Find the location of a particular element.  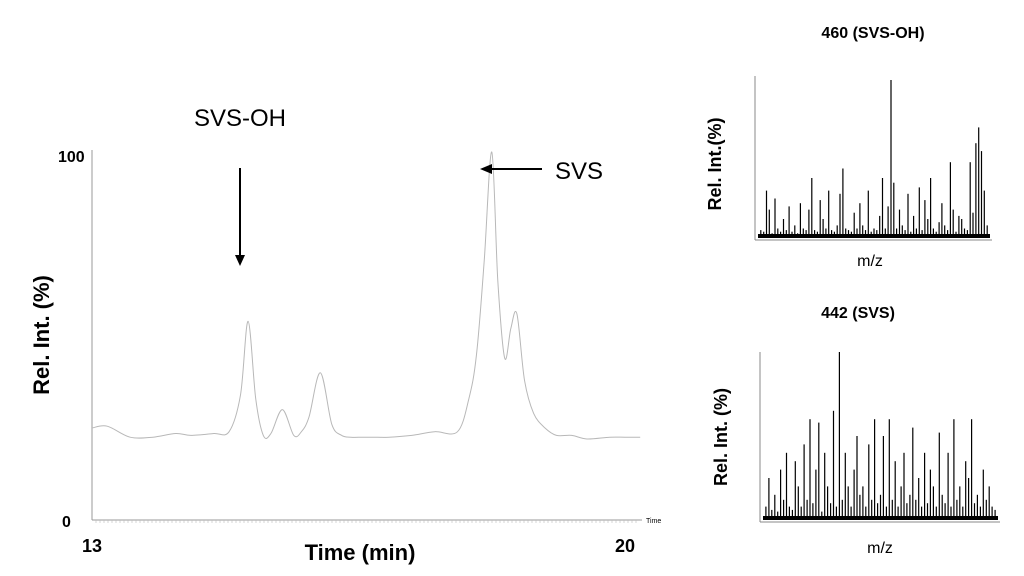

main-x-tick-start: 13 is located at coordinates (92, 546).